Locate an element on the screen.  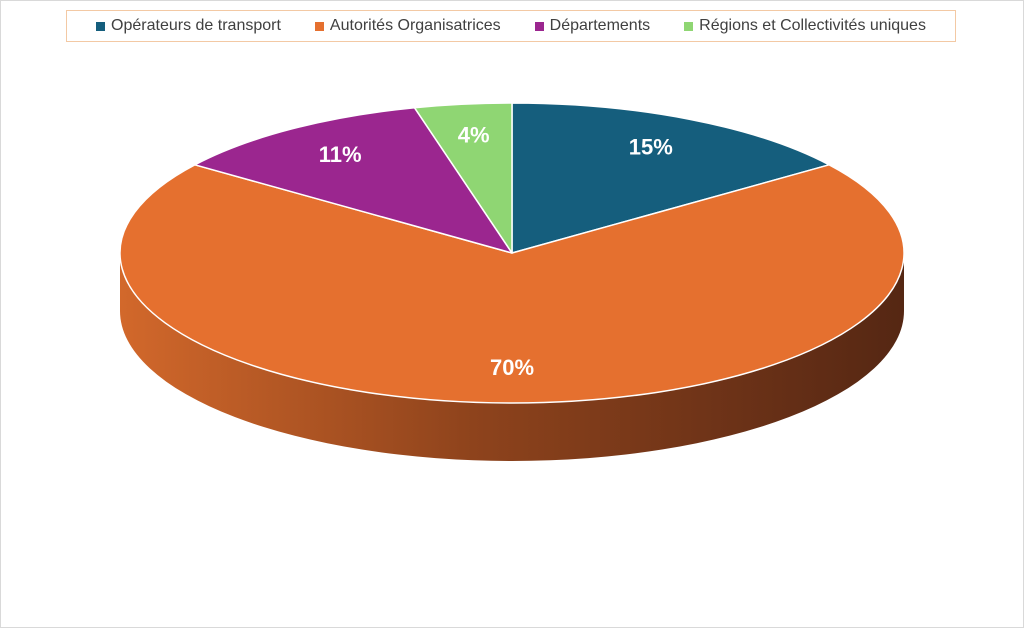
pie-slice-departements is located at coordinates (353, 180).